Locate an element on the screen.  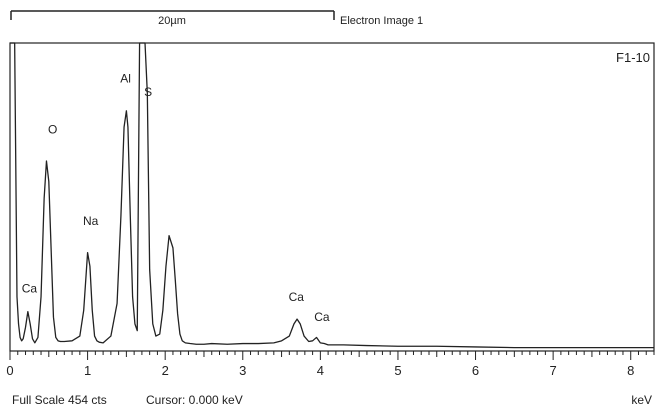
cursor-readout: Cursor: 0.000 keV is located at coordinates (194, 400).